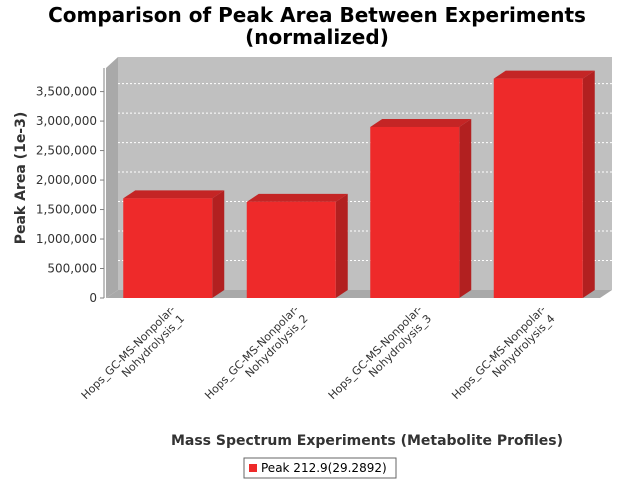 Image resolution: width=640 pixels, height=480 pixels. Describe the element at coordinates (66, 121) in the screenshot. I see `y-tick-label: 3,000,000` at that location.